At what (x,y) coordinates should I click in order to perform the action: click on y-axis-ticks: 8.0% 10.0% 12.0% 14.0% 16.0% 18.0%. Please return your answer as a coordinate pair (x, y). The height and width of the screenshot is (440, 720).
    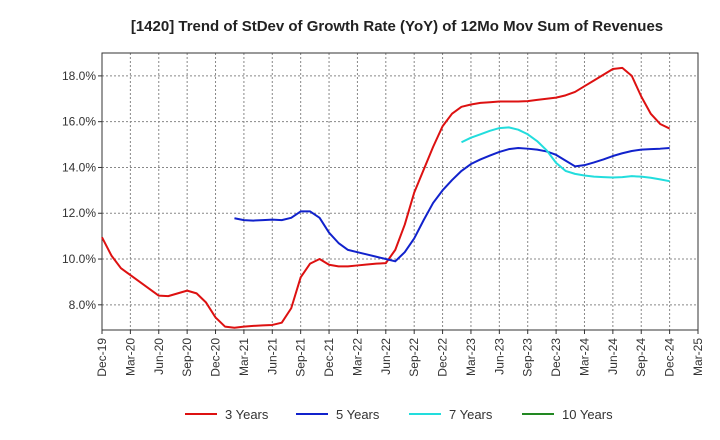
    Looking at the image, I should click on (82, 190).